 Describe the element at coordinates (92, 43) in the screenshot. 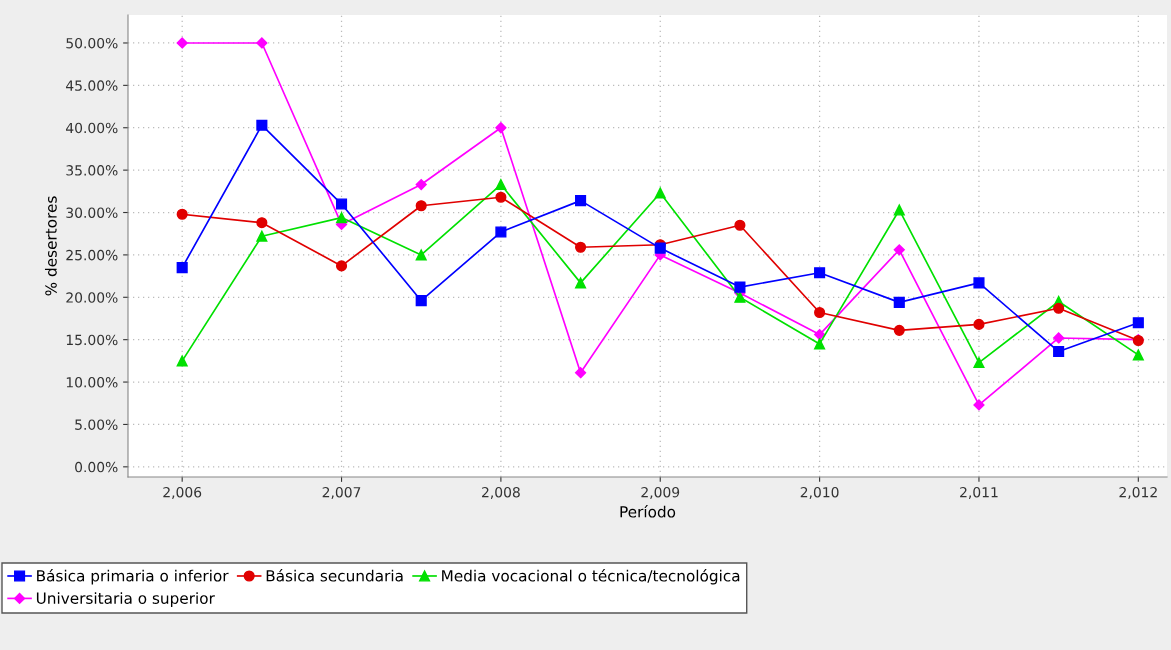

I see `y-tick-label: 50.00%` at that location.